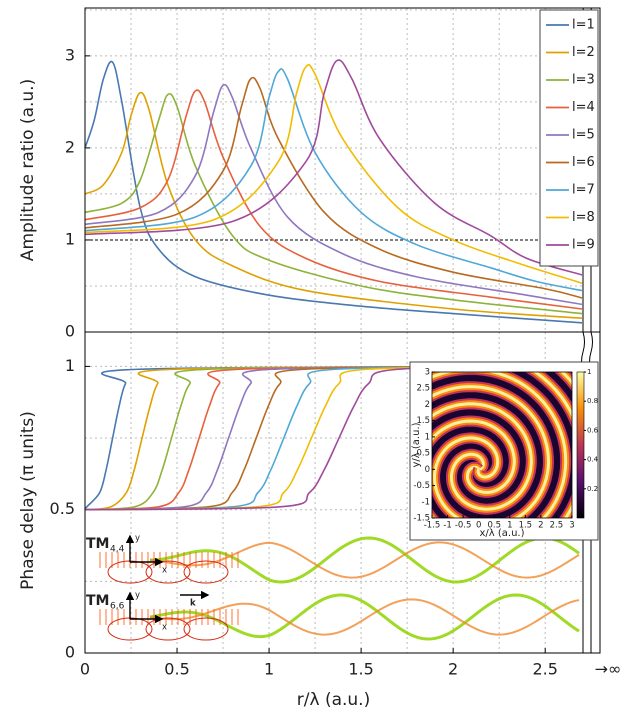  What do you see at coordinates (360, 669) in the screenshot?
I see `x-tick-label: 1.5` at bounding box center [360, 669].